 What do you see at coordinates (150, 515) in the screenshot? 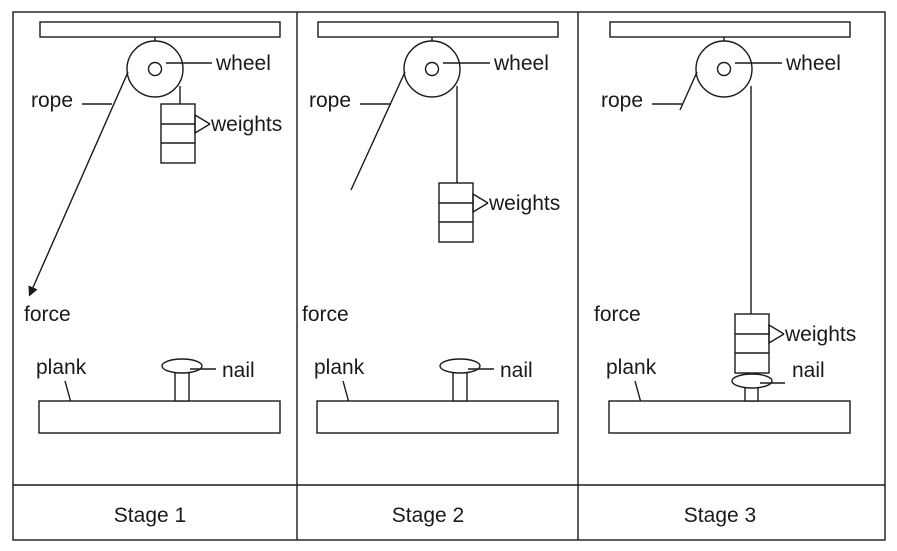
I see `stage-1-title: Stage 1` at bounding box center [150, 515].